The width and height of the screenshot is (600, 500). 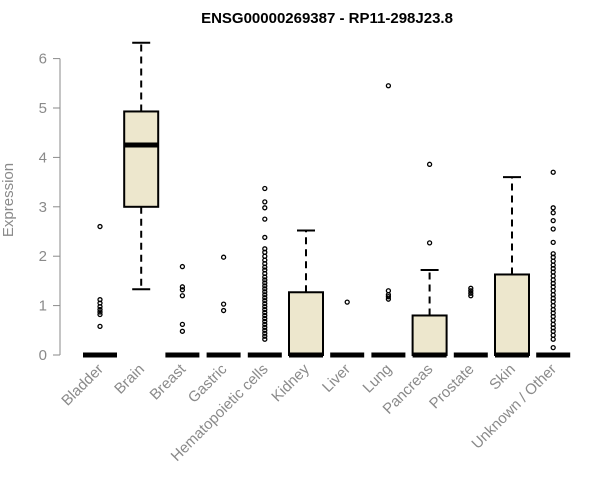 I want to click on x-tick-label: Liver, so click(x=336, y=378).